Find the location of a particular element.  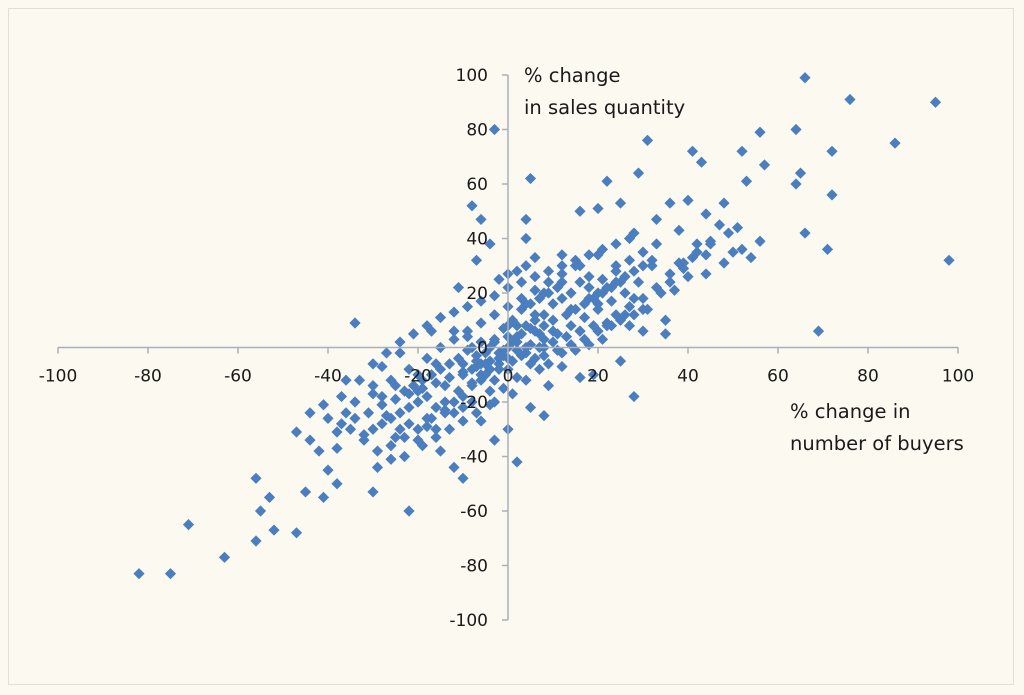

x-tick-label: 100 is located at coordinates (958, 377).